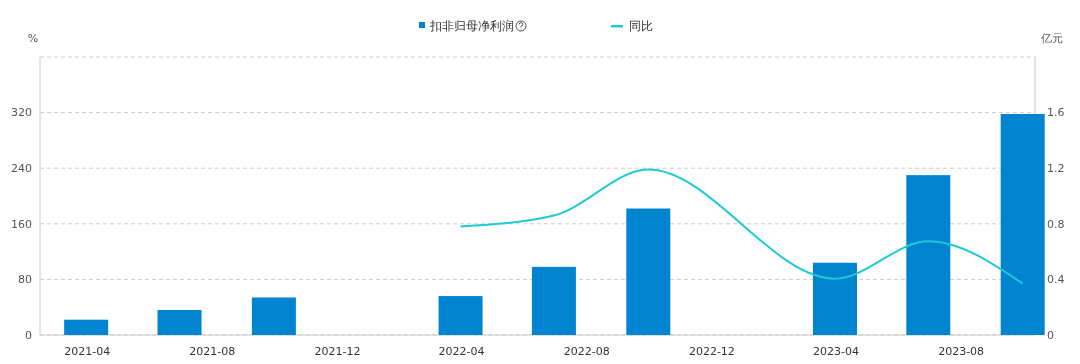 Image resolution: width=1080 pixels, height=364 pixels. I want to click on y2-tick-label: 1.6, so click(1056, 113).